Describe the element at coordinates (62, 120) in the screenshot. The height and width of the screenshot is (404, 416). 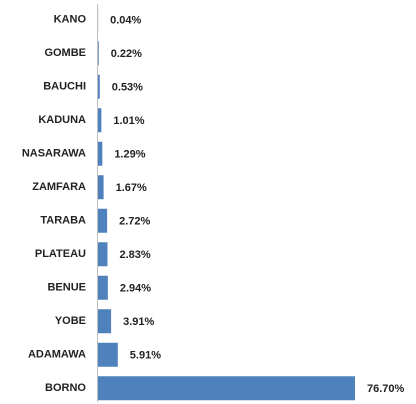
I see `category-label: KADUNA` at that location.